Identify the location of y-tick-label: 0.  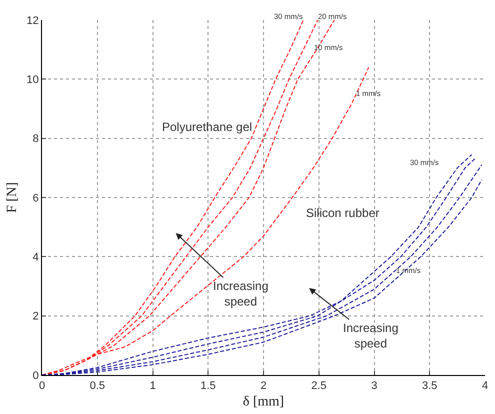
(35, 376).